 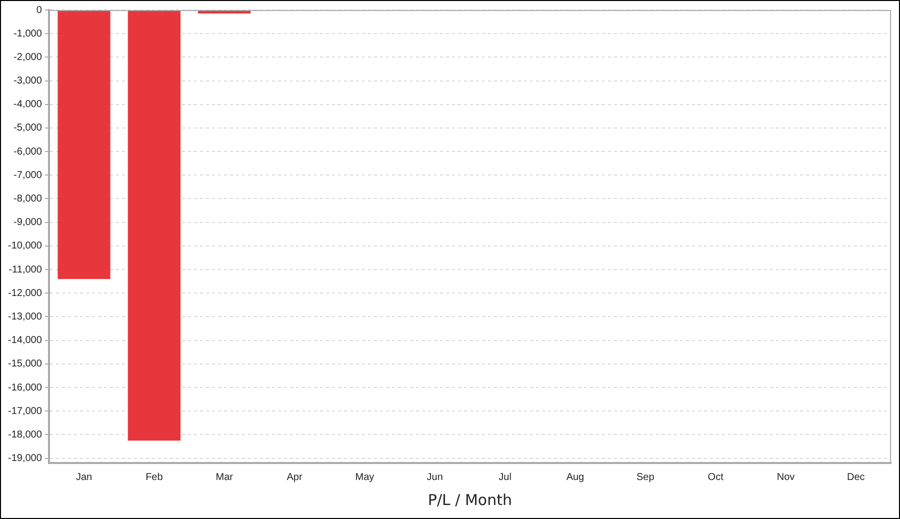 I want to click on x-tick-label: Jun, so click(x=434, y=477).